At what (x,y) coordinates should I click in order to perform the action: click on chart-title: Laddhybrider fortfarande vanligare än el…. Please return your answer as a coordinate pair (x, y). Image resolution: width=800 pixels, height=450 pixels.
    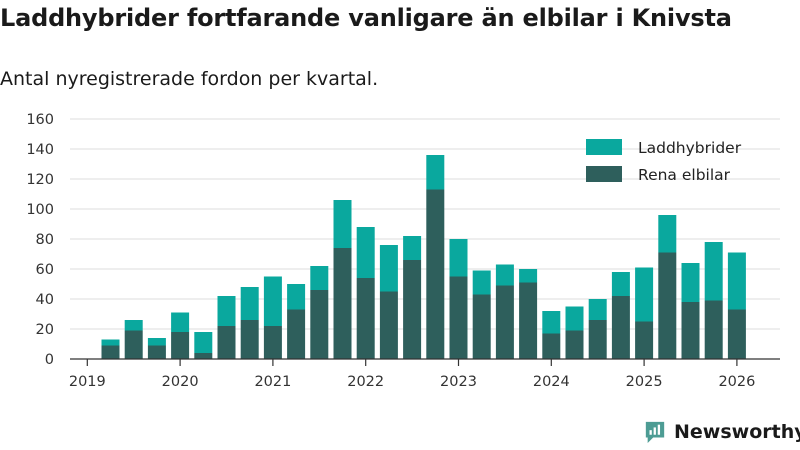
    Looking at the image, I should click on (366, 18).